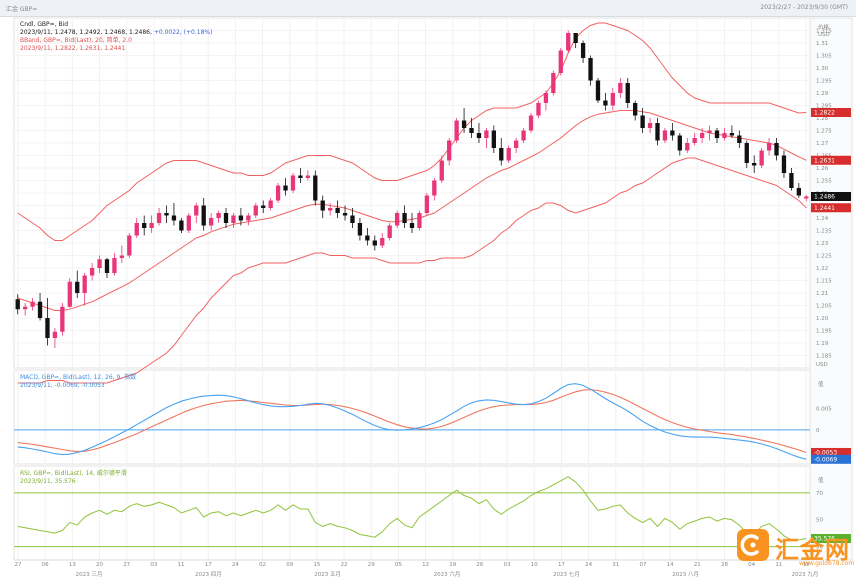  What do you see at coordinates (45, 565) in the screenshot?
I see `date-tick-label: 06` at bounding box center [45, 565].